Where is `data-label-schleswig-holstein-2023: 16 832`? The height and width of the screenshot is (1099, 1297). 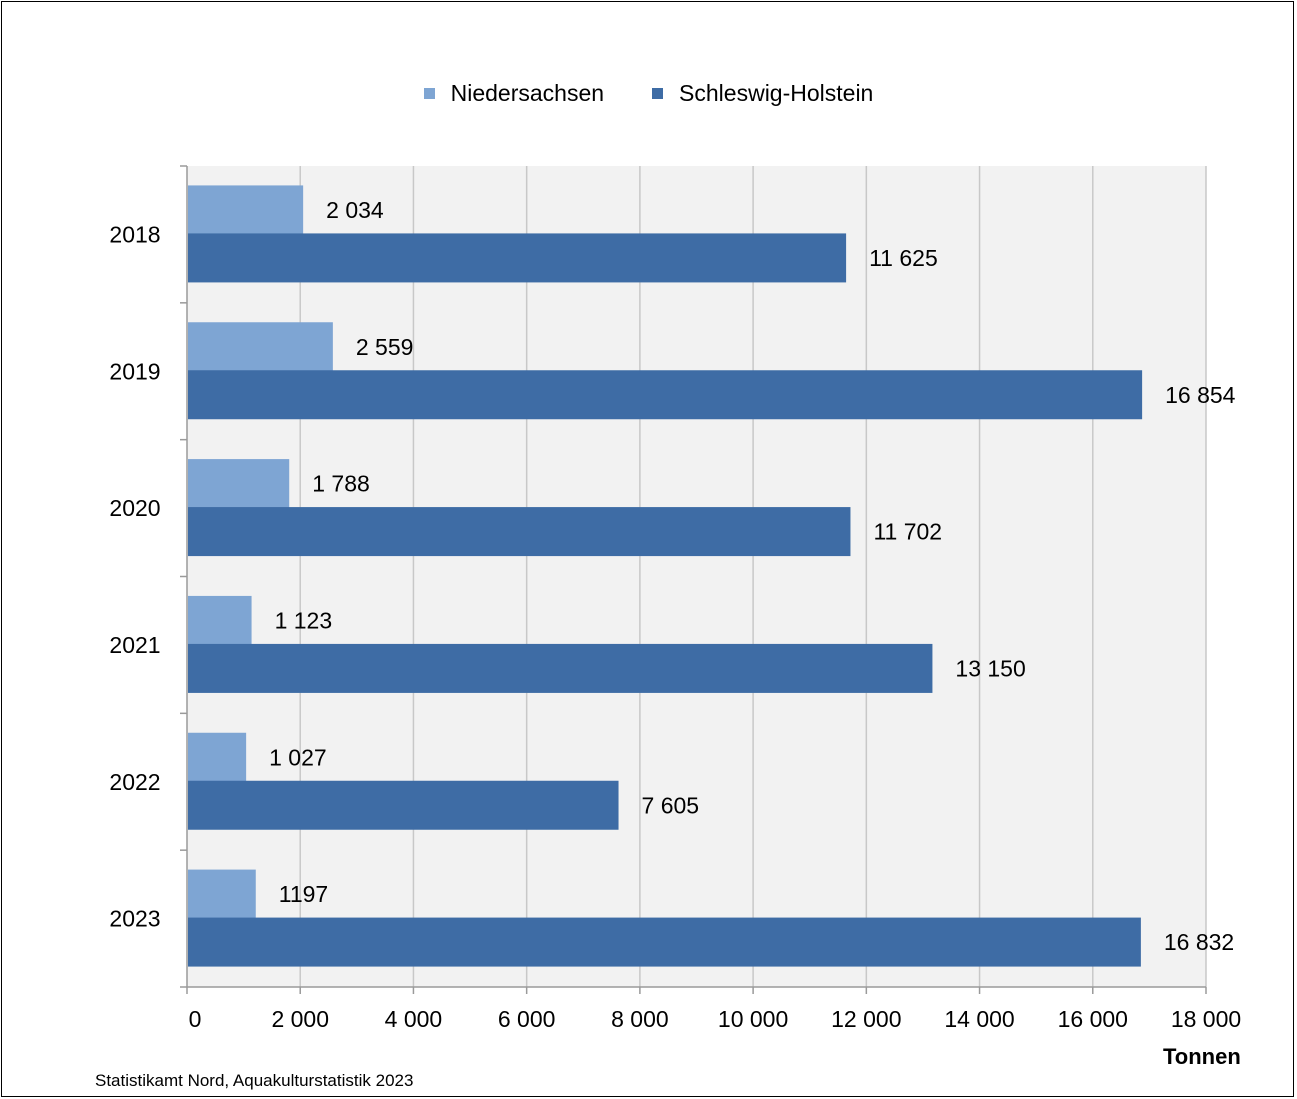 data-label-schleswig-holstein-2023: 16 832 is located at coordinates (1199, 942).